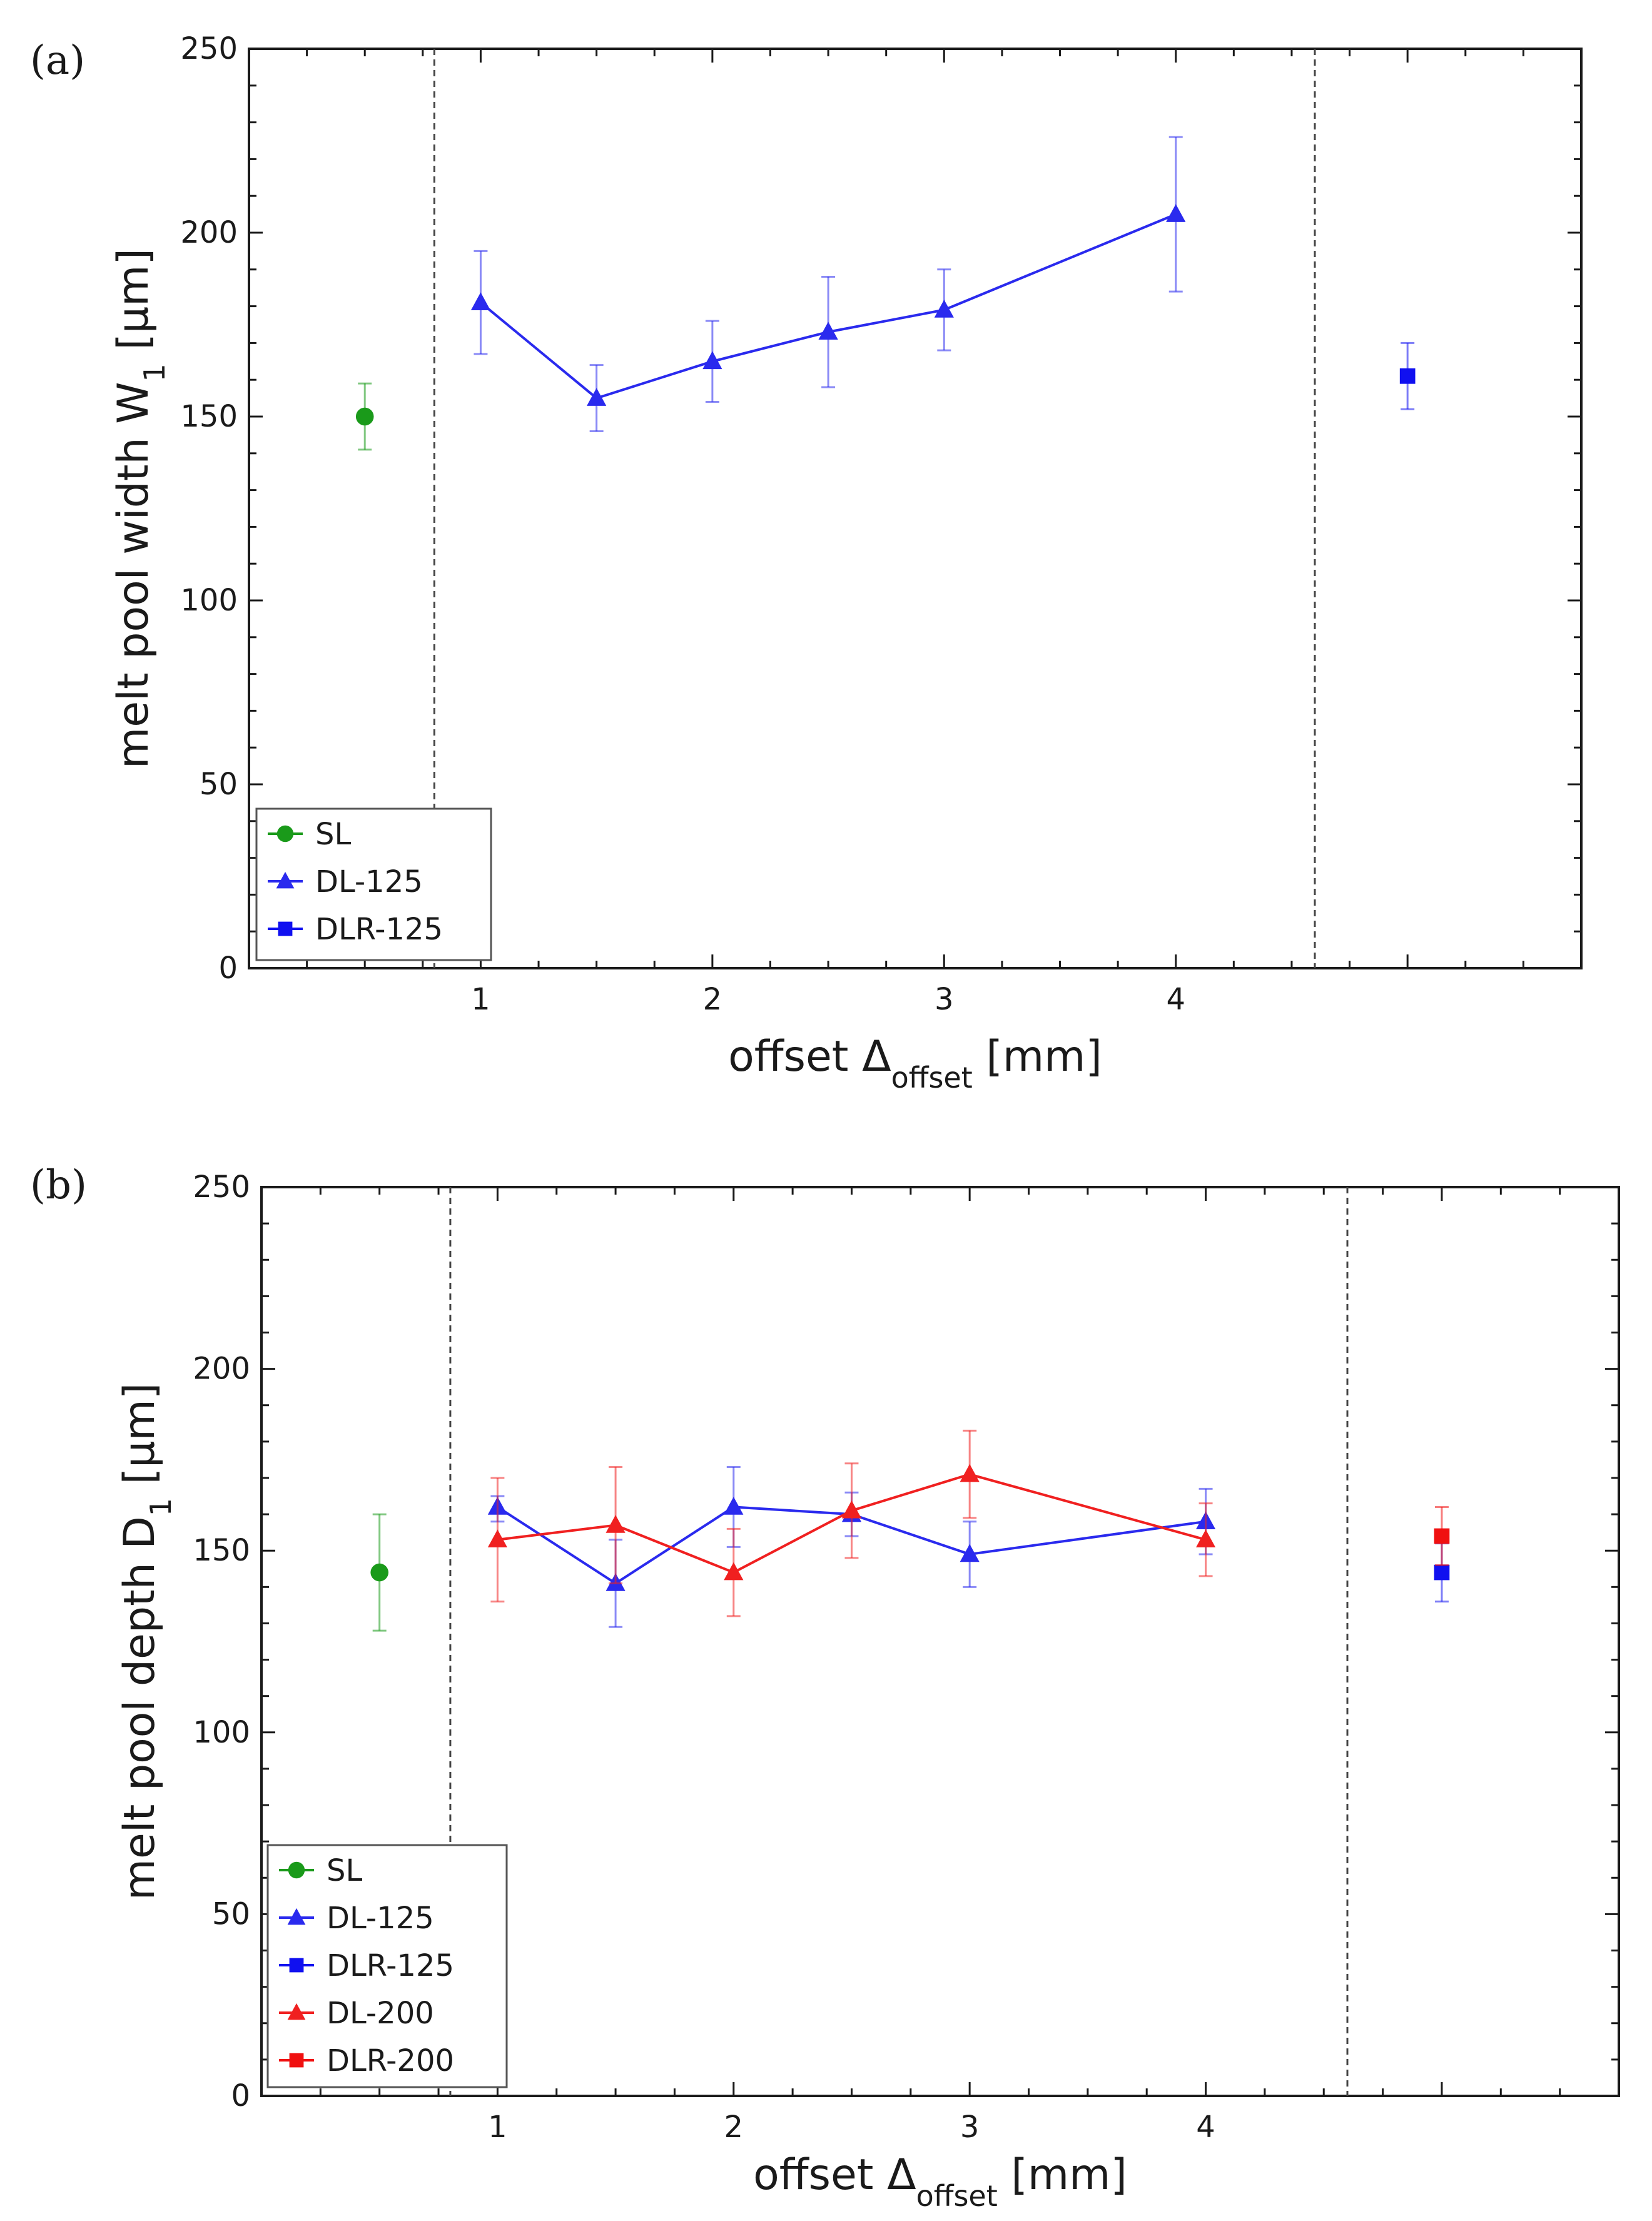  What do you see at coordinates (140, 509) in the screenshot?
I see `y-axis-title: melt pool width W1 [µm]` at bounding box center [140, 509].